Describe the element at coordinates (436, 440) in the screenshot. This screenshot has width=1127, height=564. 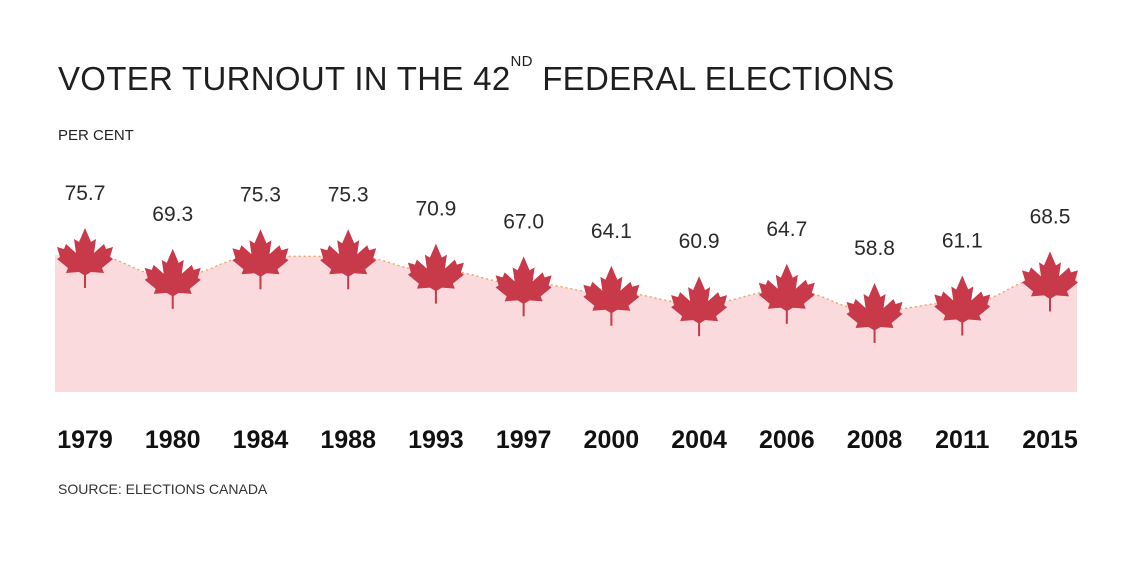
I see `x-tick-label: 1993` at that location.